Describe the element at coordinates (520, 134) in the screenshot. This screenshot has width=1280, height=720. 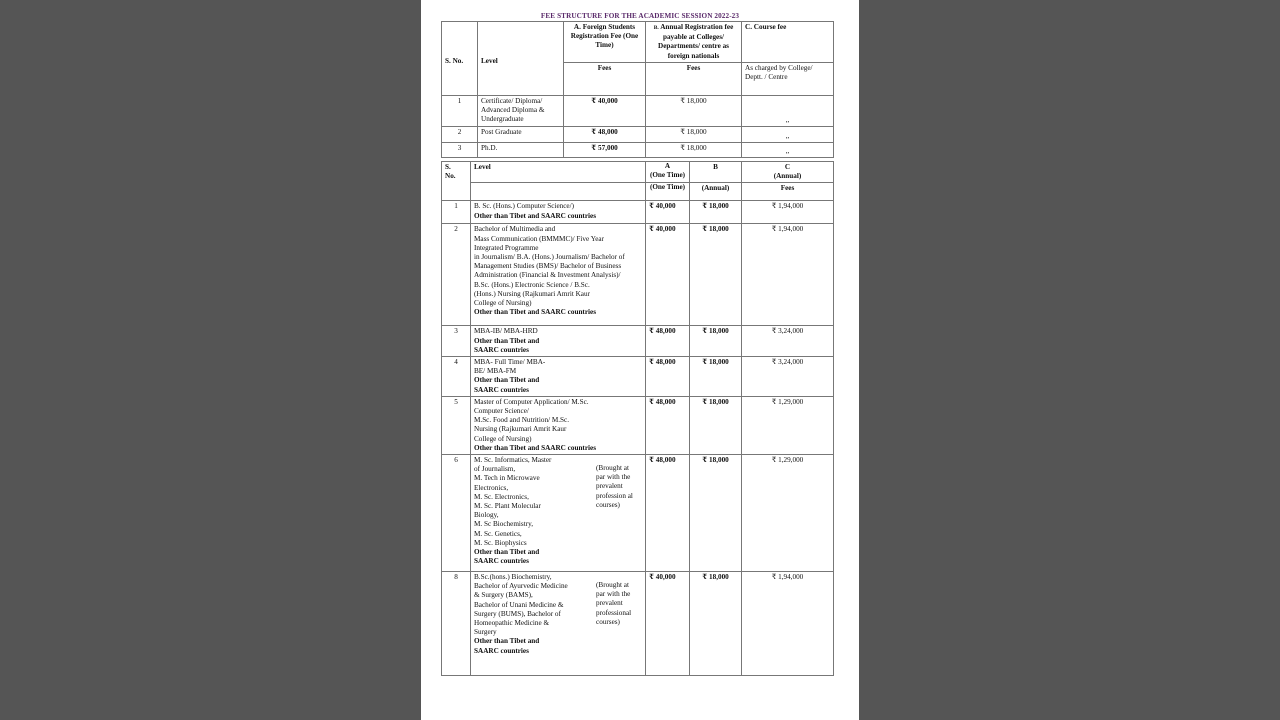
I see `row-level: Post Graduate` at that location.